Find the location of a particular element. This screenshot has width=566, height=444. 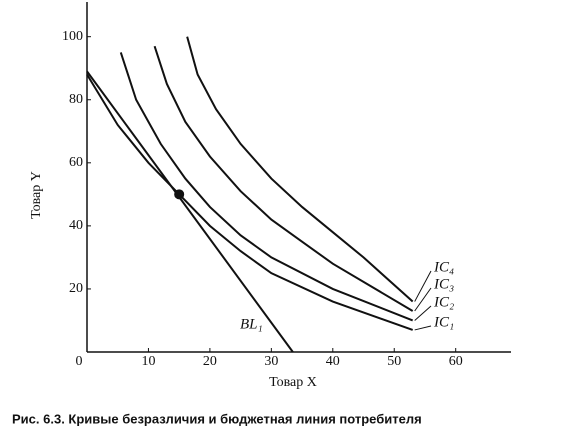

x-axis-label: Товар X is located at coordinates (293, 382).